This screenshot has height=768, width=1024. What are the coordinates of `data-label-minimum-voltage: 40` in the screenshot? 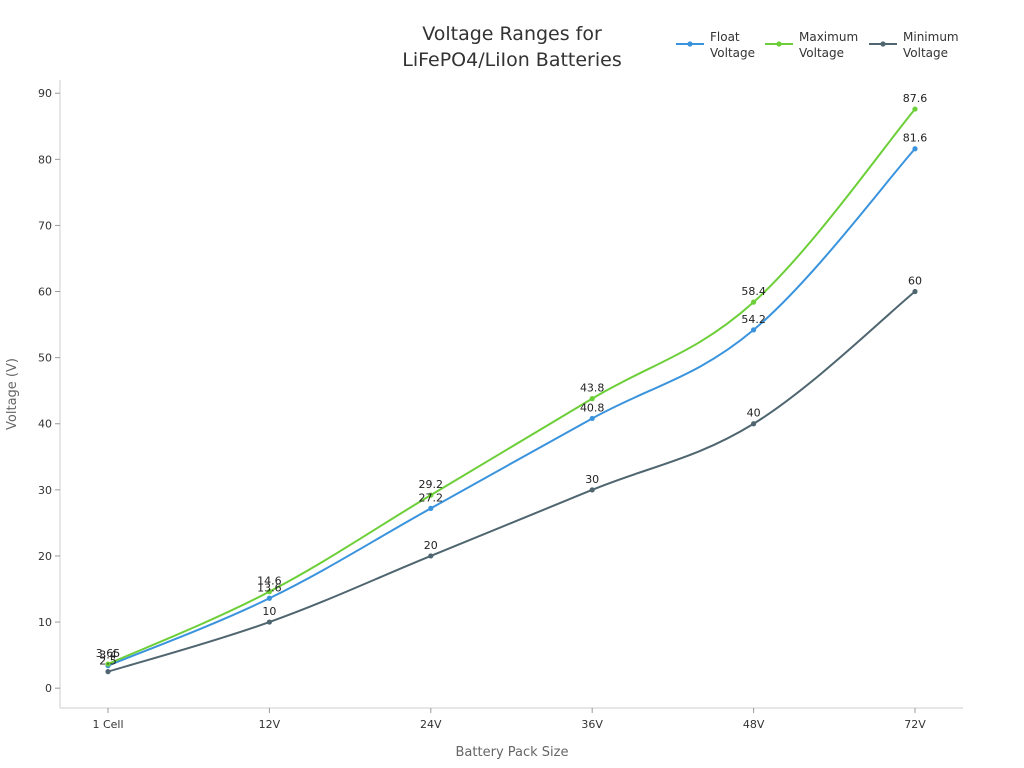 It's located at (754, 413).